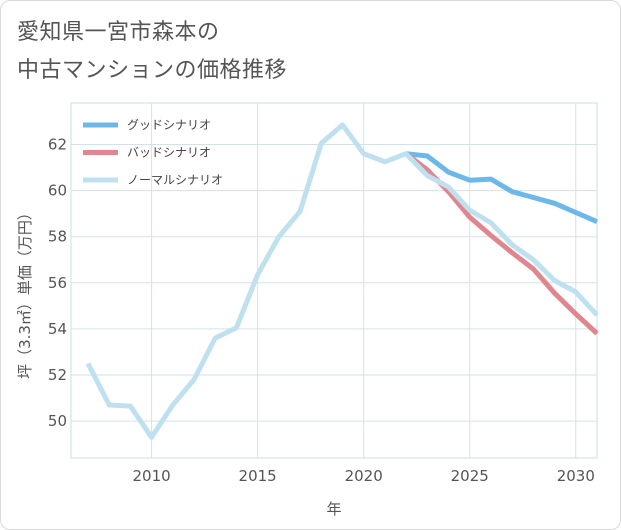 This screenshot has width=621, height=530. Describe the element at coordinates (152, 476) in the screenshot. I see `x-tick-label: 2010` at that location.